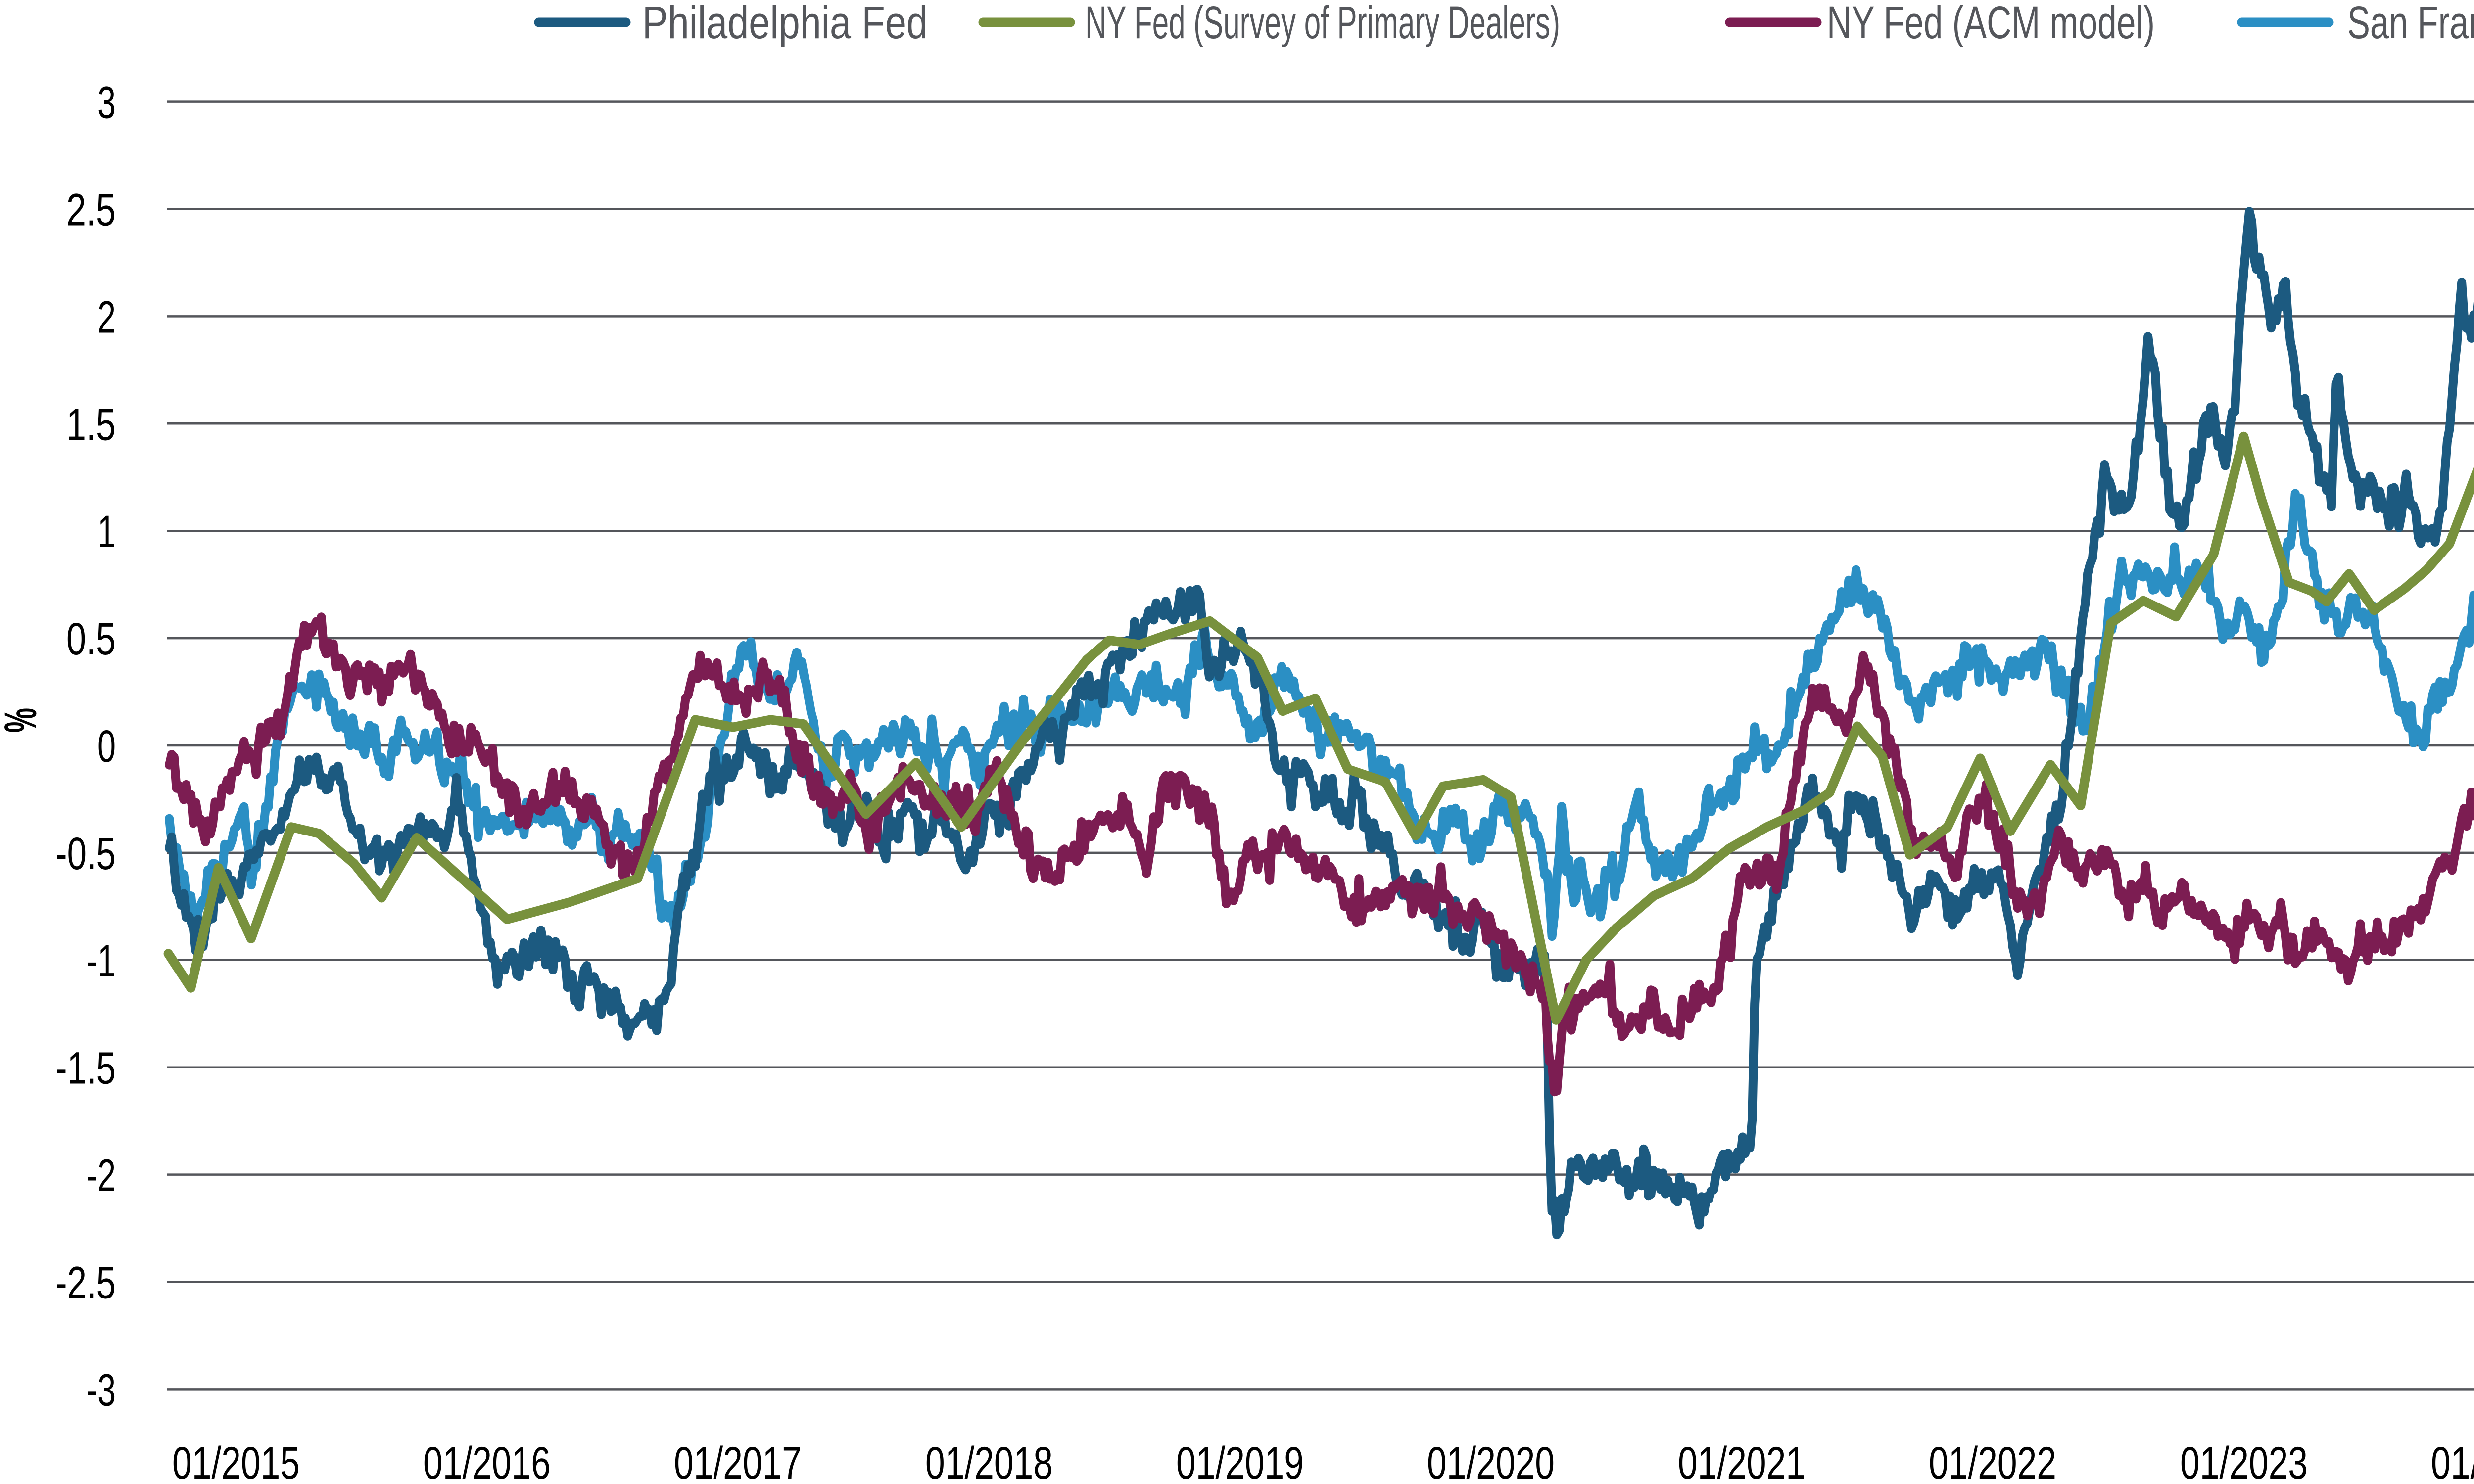 This screenshot has height=1484, width=2474. Describe the element at coordinates (236, 1461) in the screenshot. I see `svg-text: 01/2015` at that location.